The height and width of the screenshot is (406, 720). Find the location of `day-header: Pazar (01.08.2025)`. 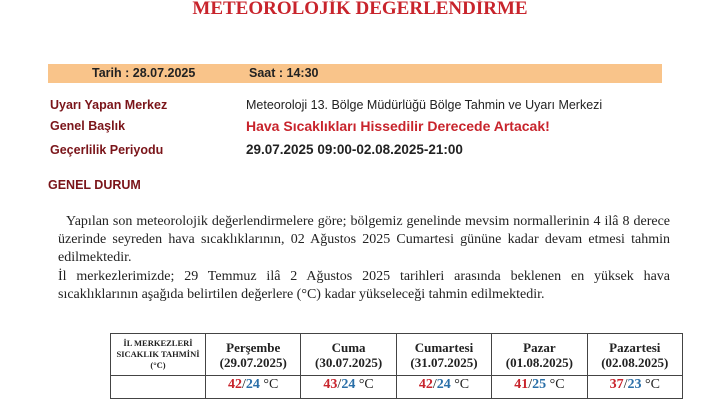

day-header: Pazar (01.08.2025) is located at coordinates (539, 354).